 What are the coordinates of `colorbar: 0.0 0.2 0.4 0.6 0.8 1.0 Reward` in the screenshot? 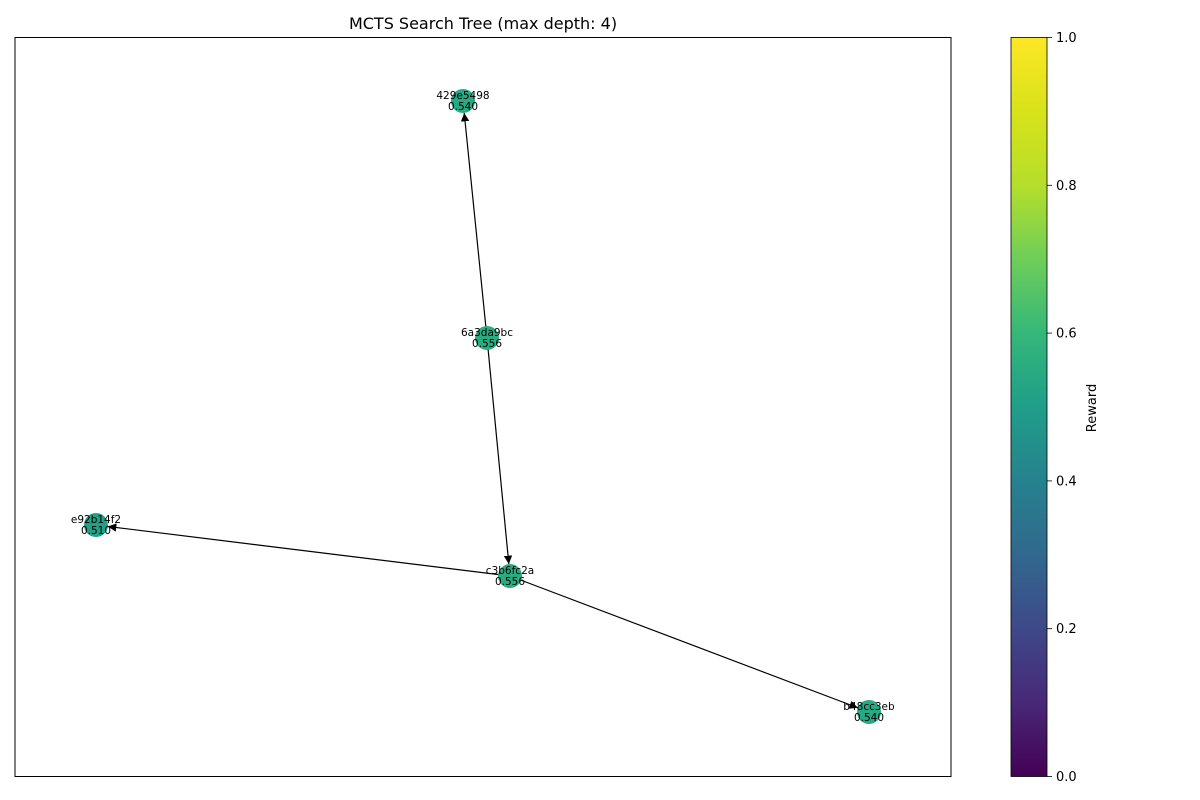 It's located at (1055, 408).